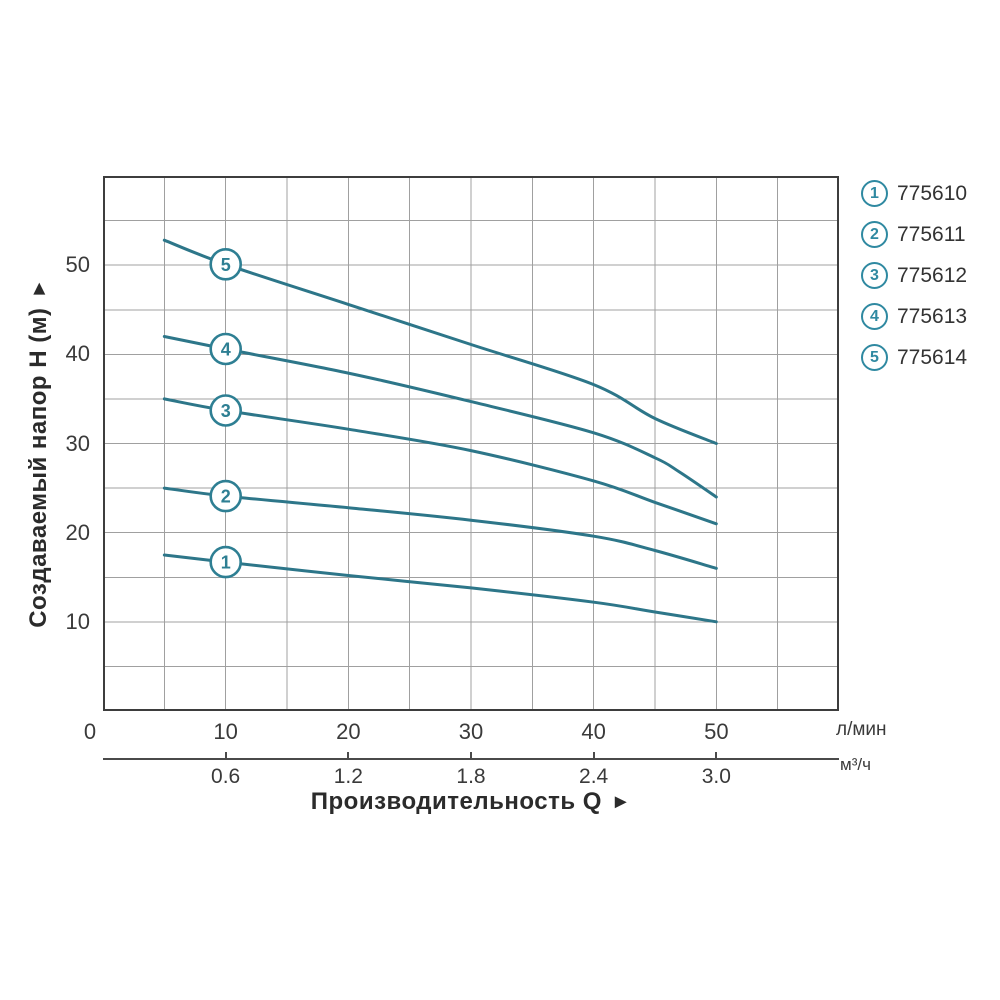 The width and height of the screenshot is (1000, 1000). Describe the element at coordinates (471, 776) in the screenshot. I see `secondary-x-tick-label-1.8: 1.8` at that location.